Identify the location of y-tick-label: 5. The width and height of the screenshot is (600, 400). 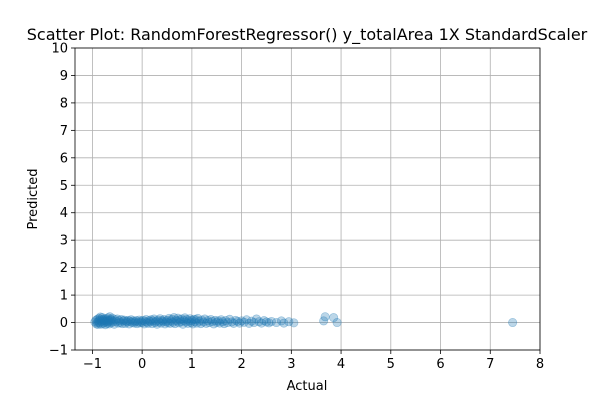
(64, 186).